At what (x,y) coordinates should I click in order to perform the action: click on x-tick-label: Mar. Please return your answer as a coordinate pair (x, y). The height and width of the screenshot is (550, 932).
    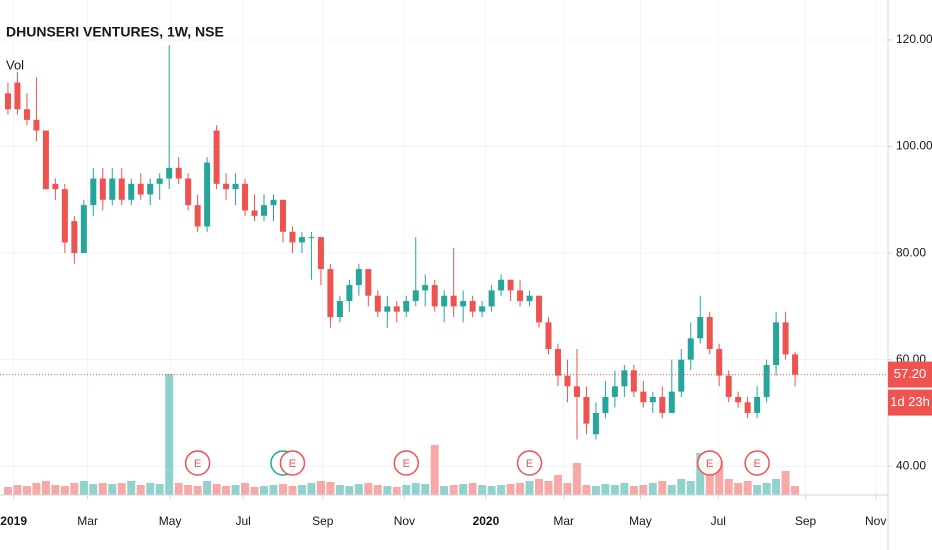
    Looking at the image, I should click on (563, 521).